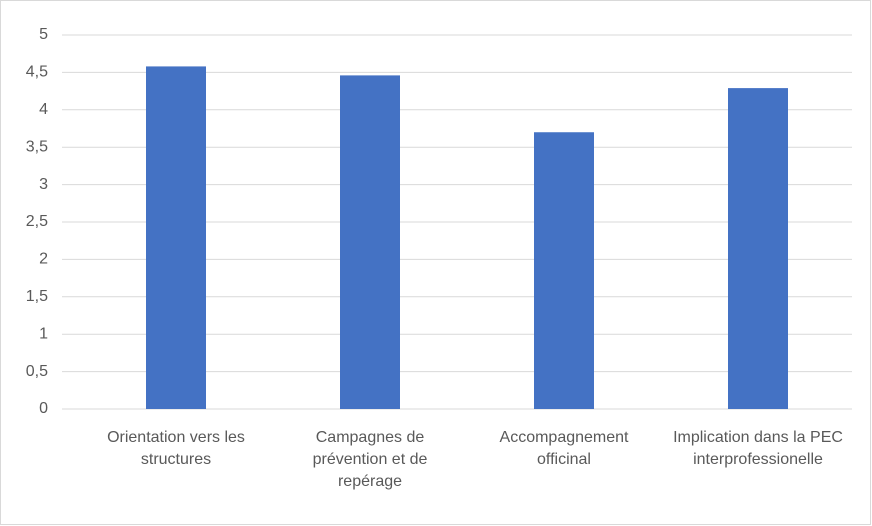 The image size is (872, 526). I want to click on y-tick-label: 1,5, so click(37, 296).